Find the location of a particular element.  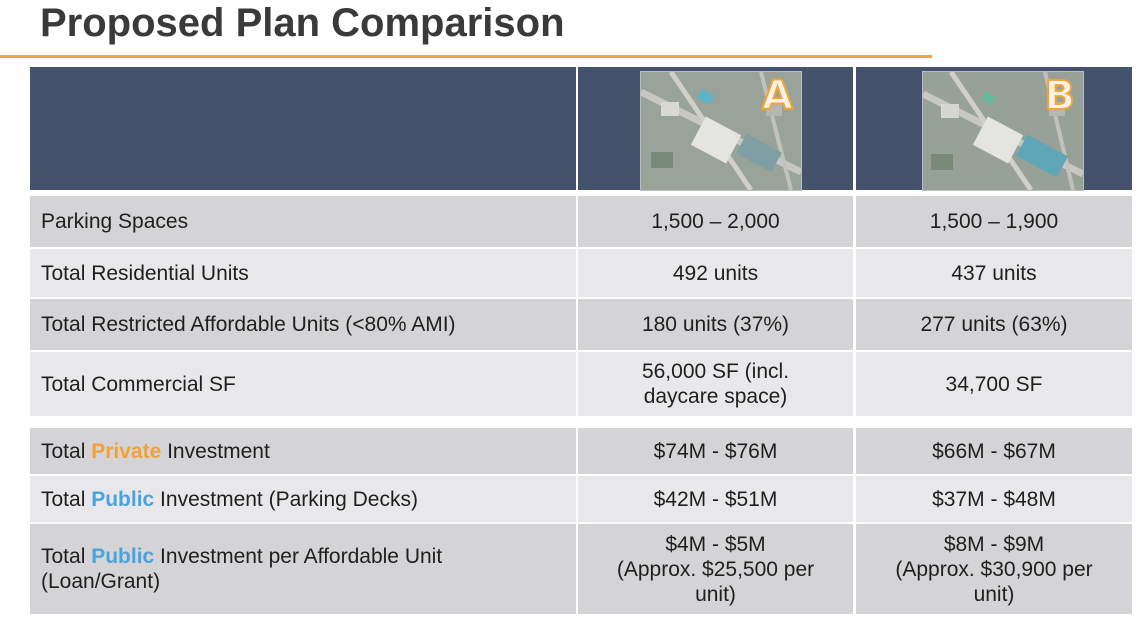

row-label-private-investment: Total Private Investment is located at coordinates (303, 451).